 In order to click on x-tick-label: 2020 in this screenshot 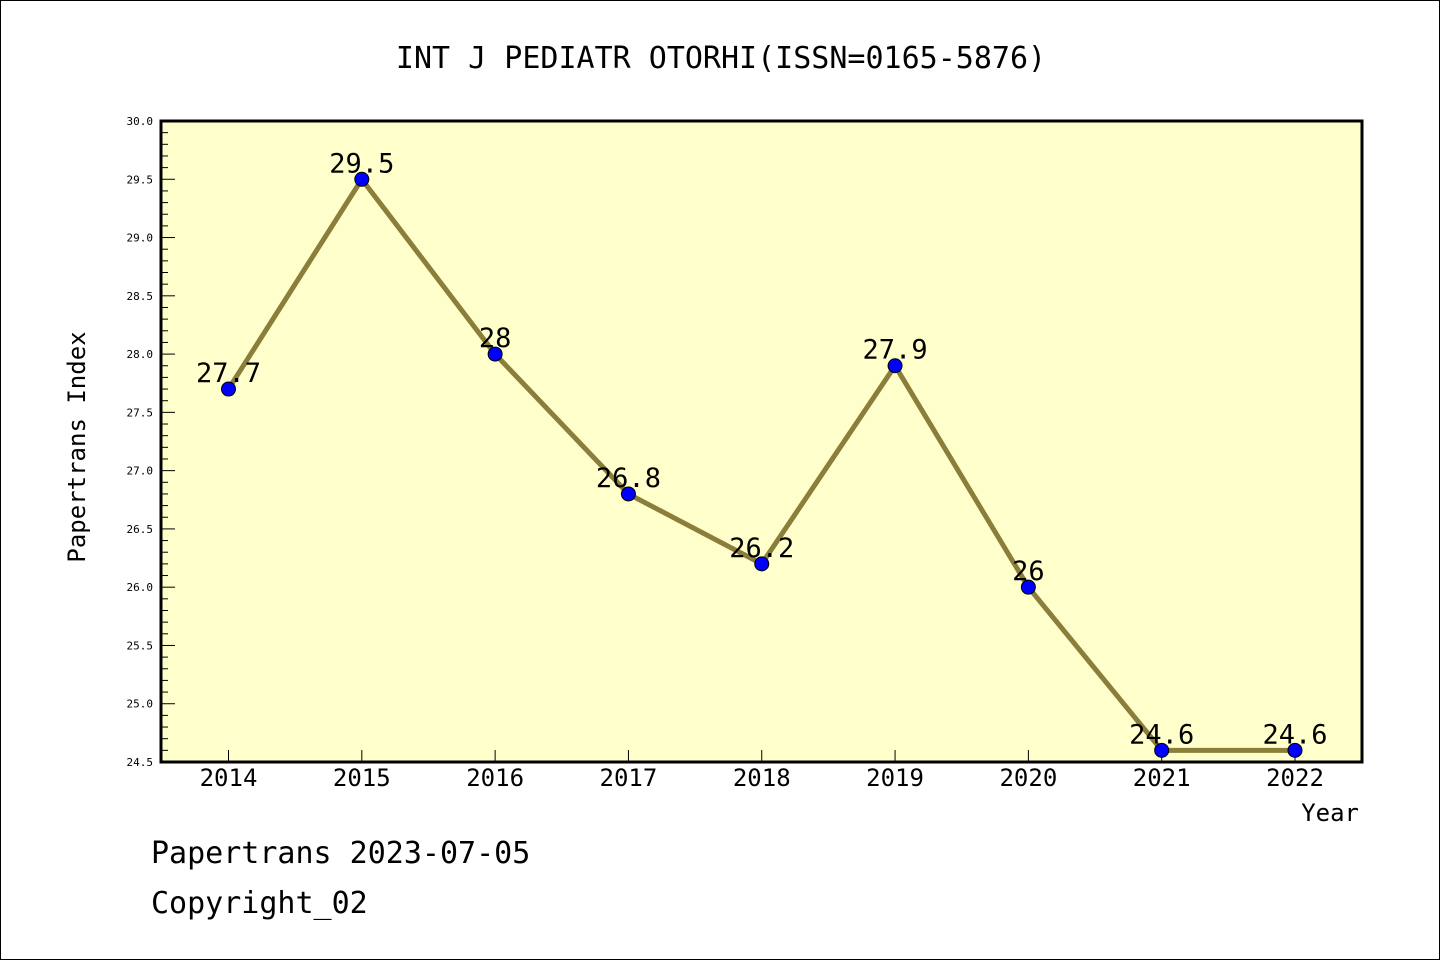, I will do `click(1028, 778)`.